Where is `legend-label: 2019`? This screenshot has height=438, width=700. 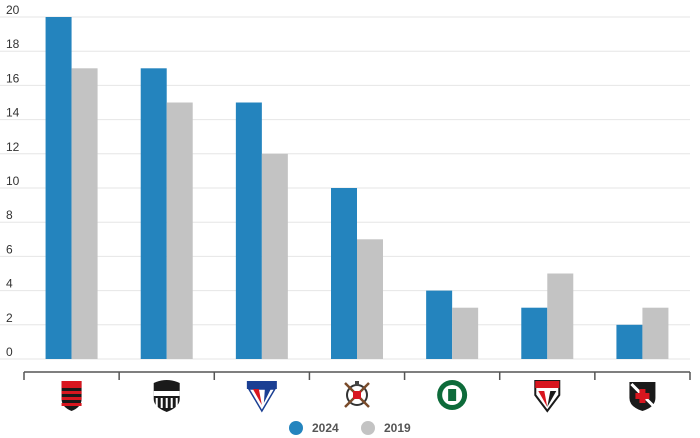
legend-label: 2019 is located at coordinates (397, 428).